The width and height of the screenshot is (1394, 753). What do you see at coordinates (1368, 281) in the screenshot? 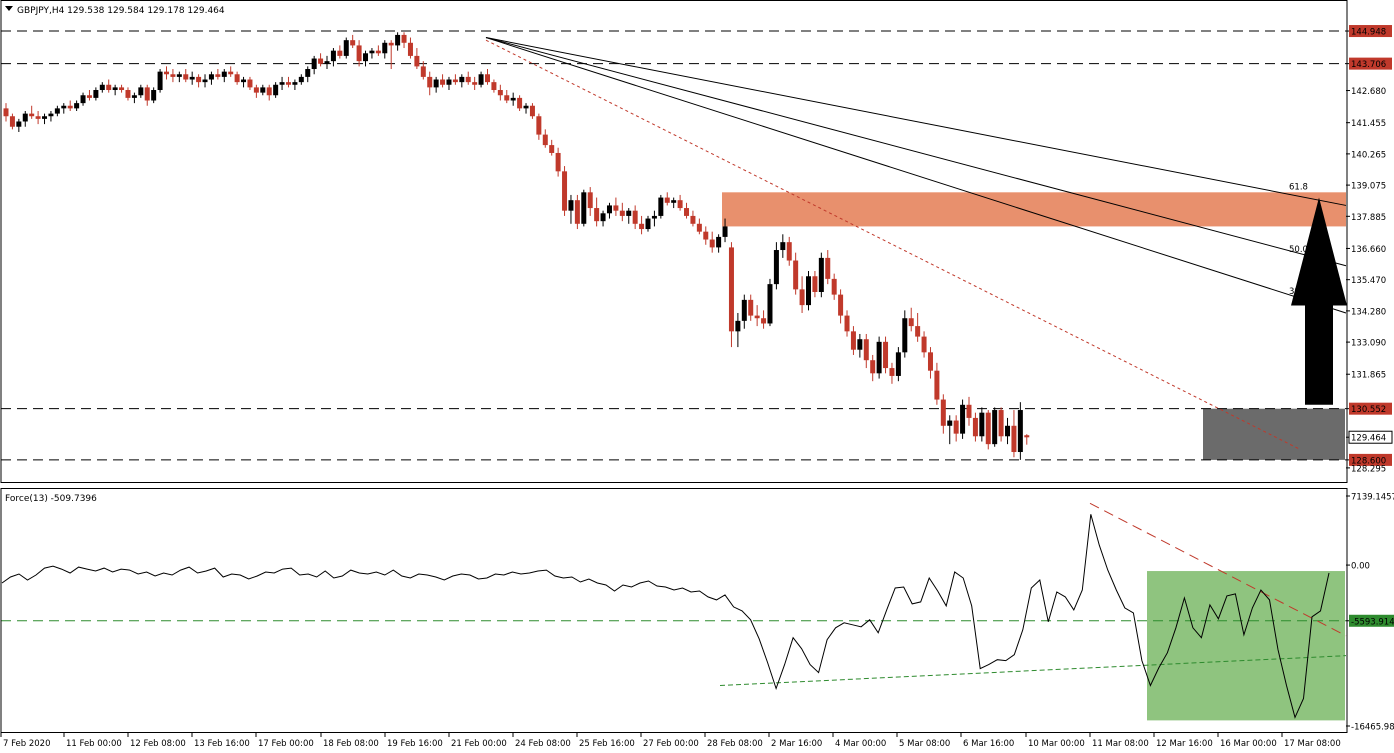
I see `price-tick-label: 135.470` at bounding box center [1368, 281].